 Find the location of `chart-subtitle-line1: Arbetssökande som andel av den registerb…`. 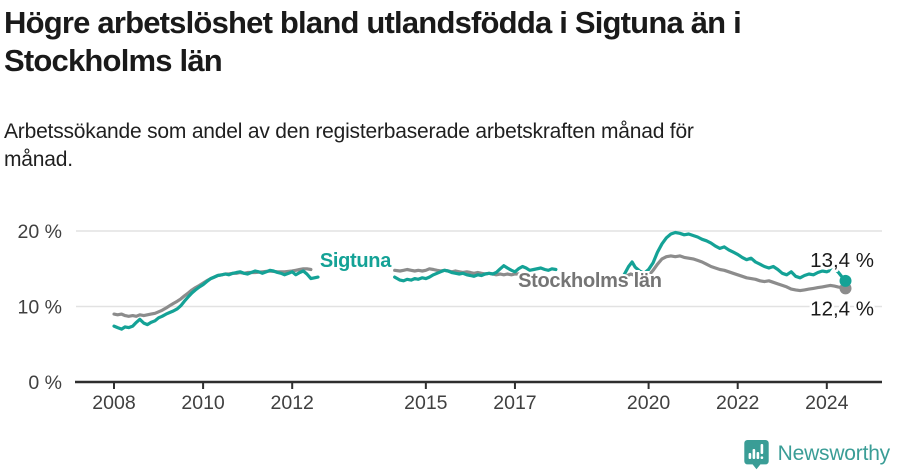

chart-subtitle-line1: Arbetssökande som andel av den registerb… is located at coordinates (349, 131).